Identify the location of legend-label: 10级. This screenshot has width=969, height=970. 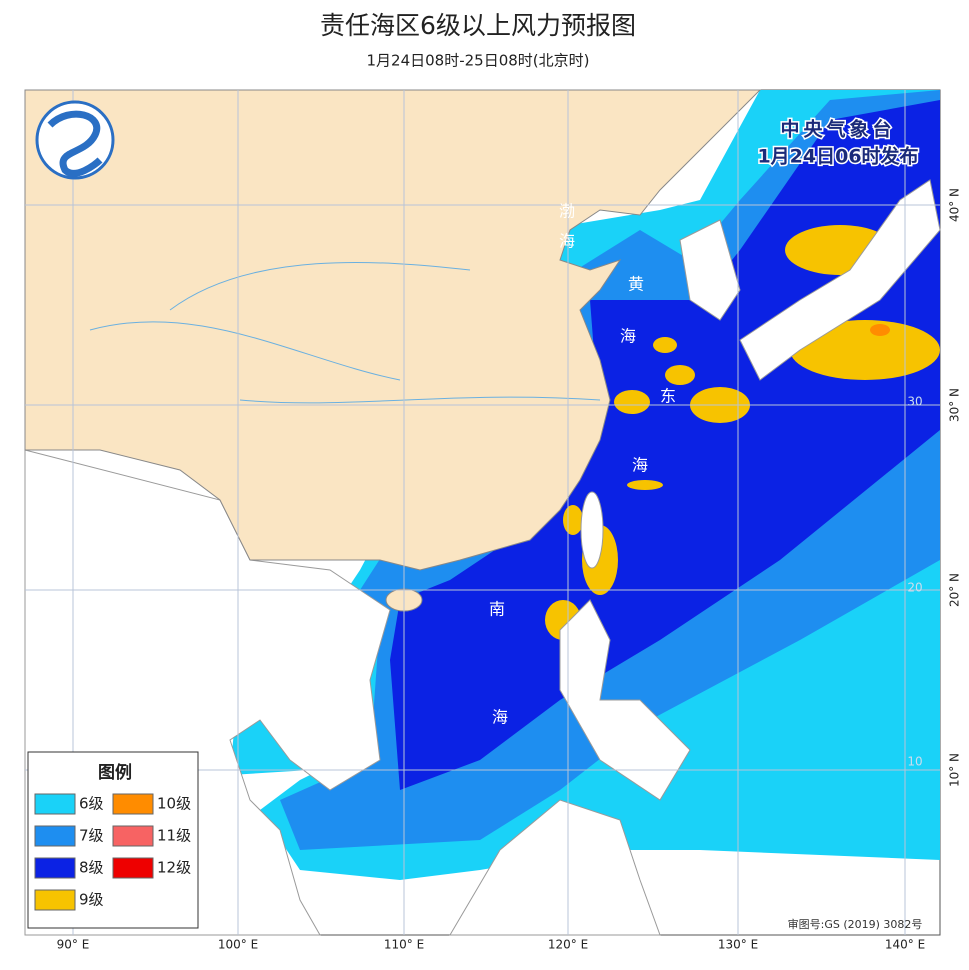
(174, 804).